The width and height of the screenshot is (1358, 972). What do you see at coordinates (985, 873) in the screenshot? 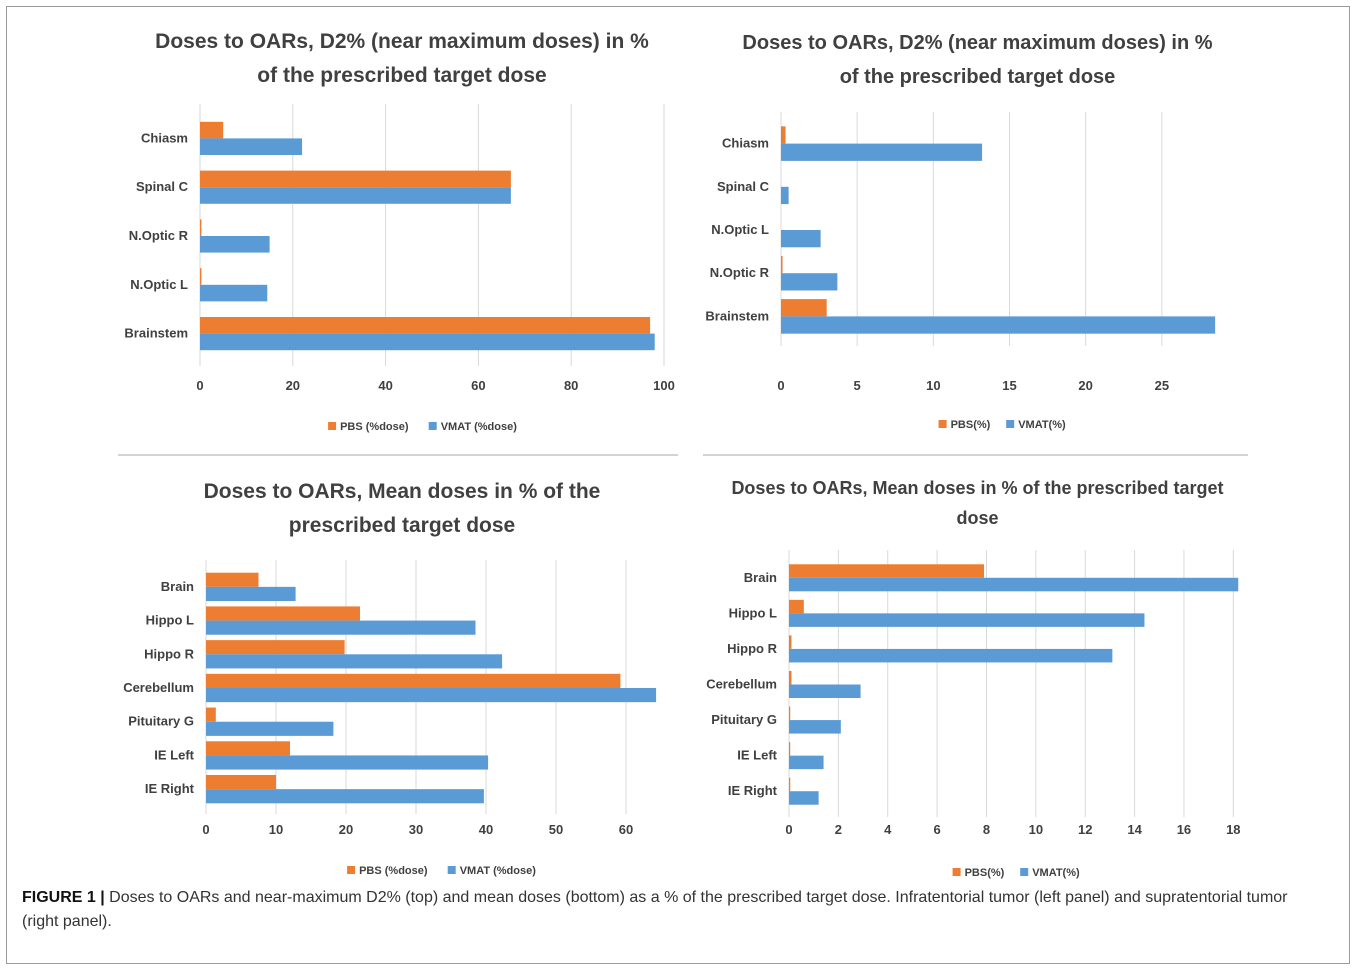
I see `legend-label: PBS(%)` at bounding box center [985, 873].